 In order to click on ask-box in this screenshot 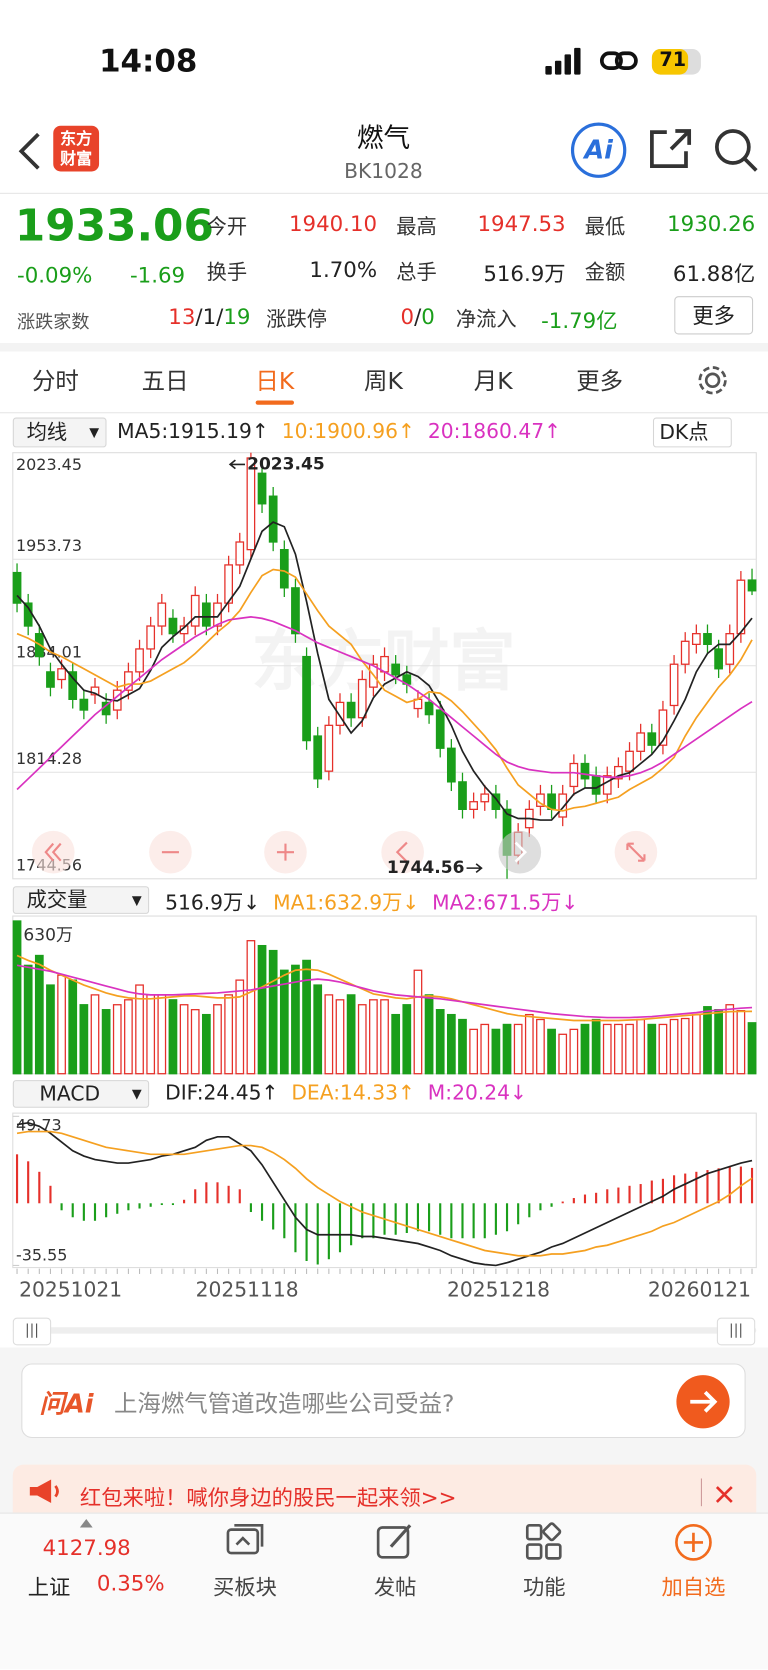, I will do `click(383, 1401)`.